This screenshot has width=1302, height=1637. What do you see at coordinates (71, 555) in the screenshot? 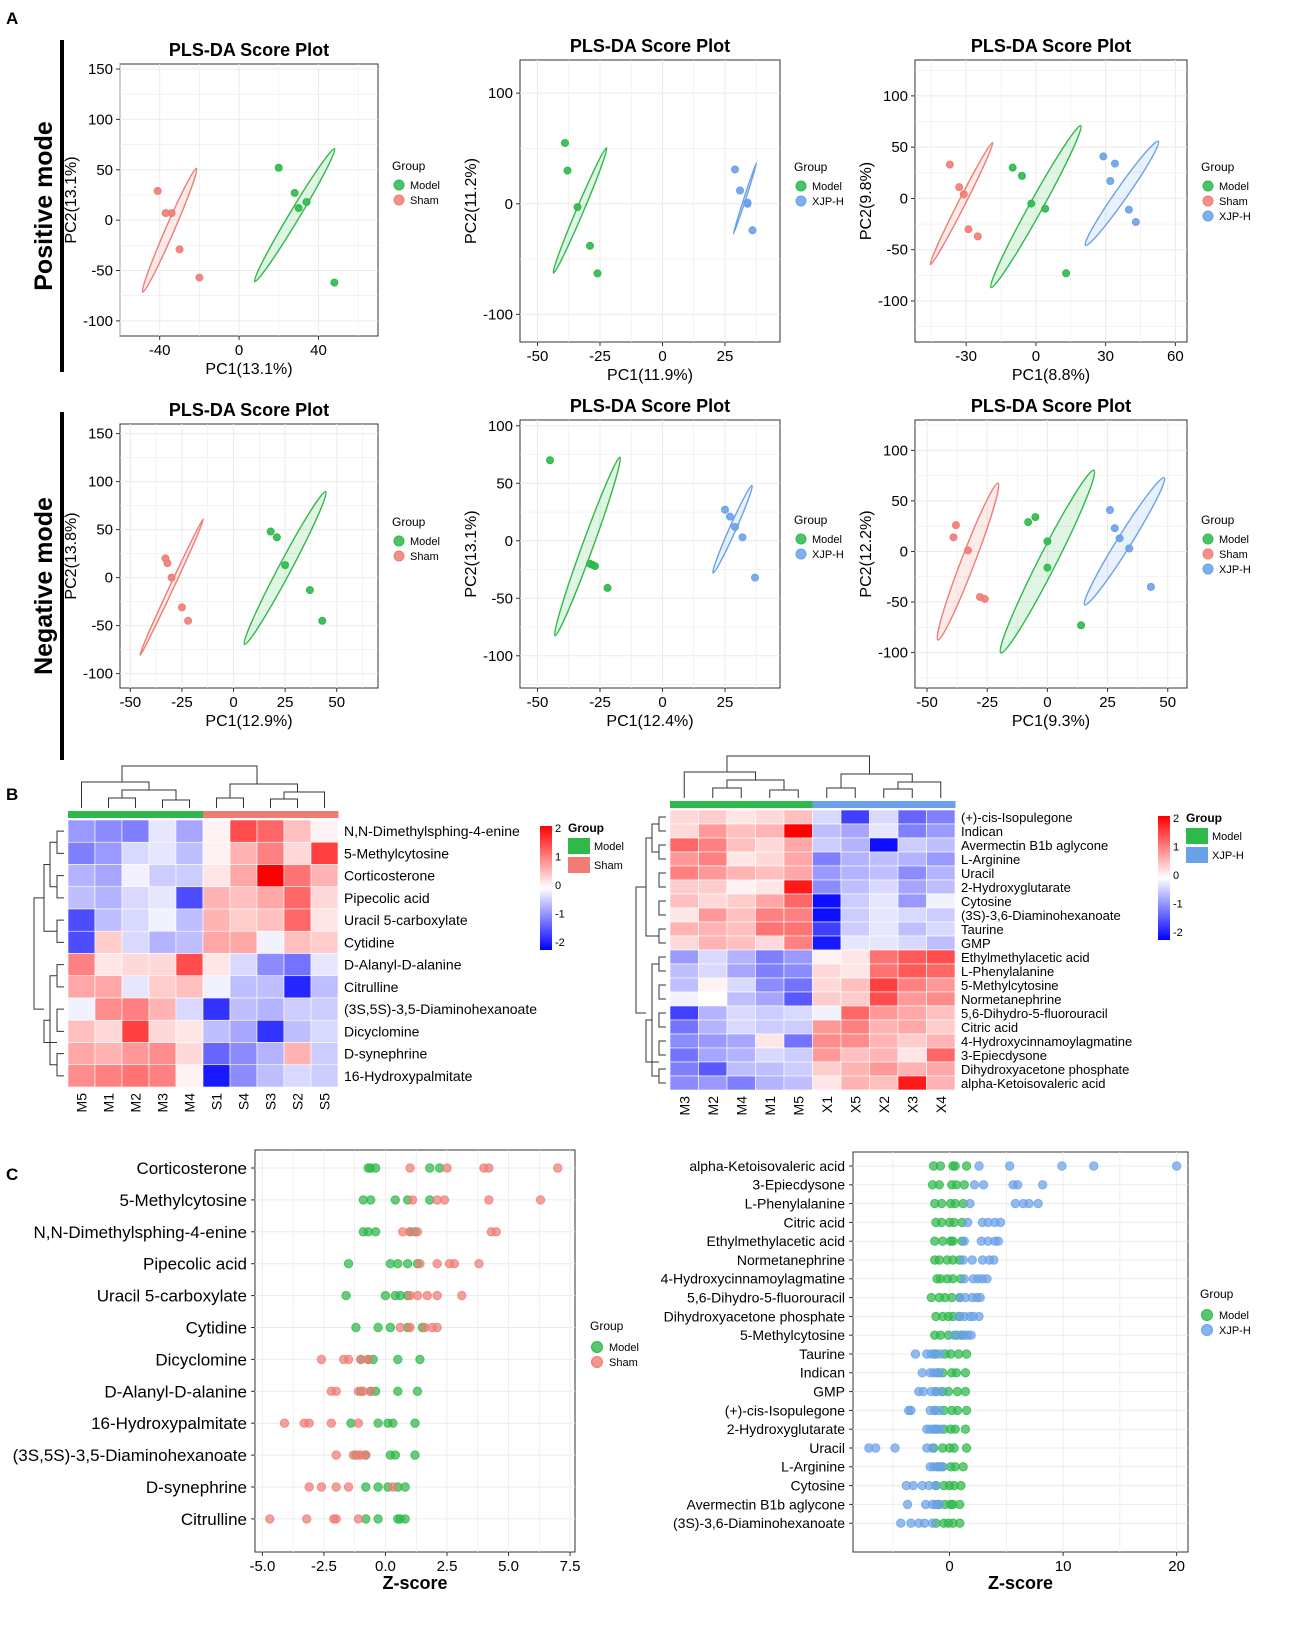
I see `y-axis-label: PC2(13.8%)` at bounding box center [71, 555].